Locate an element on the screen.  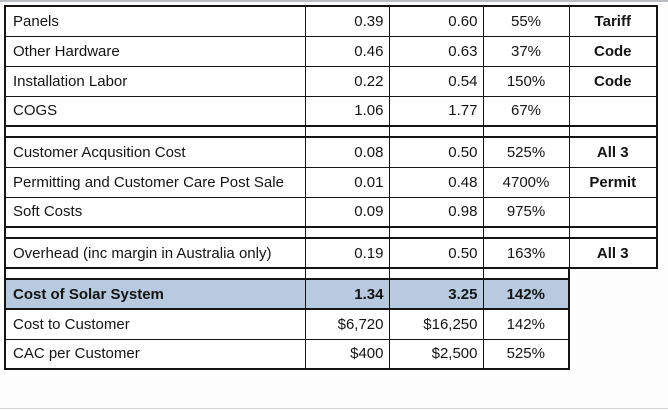
table-row: Cost to Customer $6,720 $16,250 142% is located at coordinates (330, 324).